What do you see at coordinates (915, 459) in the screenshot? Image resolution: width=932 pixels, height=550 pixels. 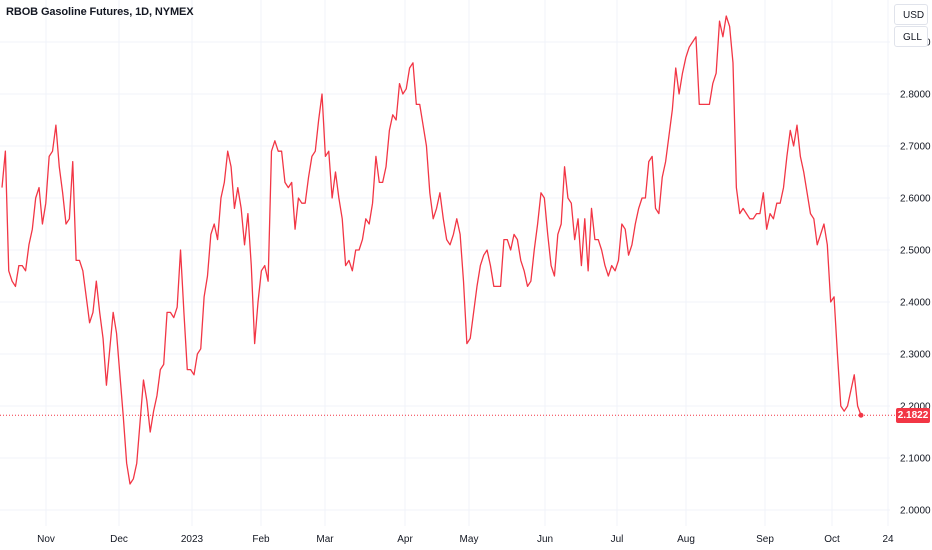 I see `y-tick-label: 2.1000` at bounding box center [915, 459].